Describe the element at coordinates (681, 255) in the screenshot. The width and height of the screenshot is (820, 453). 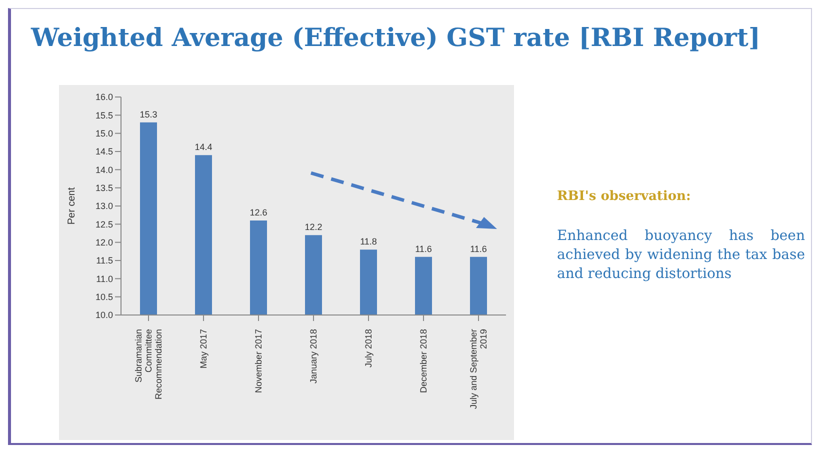
I see `text: Enhanced buoyancy has been achieved by widening the tax base and reducing distortions` at that location.